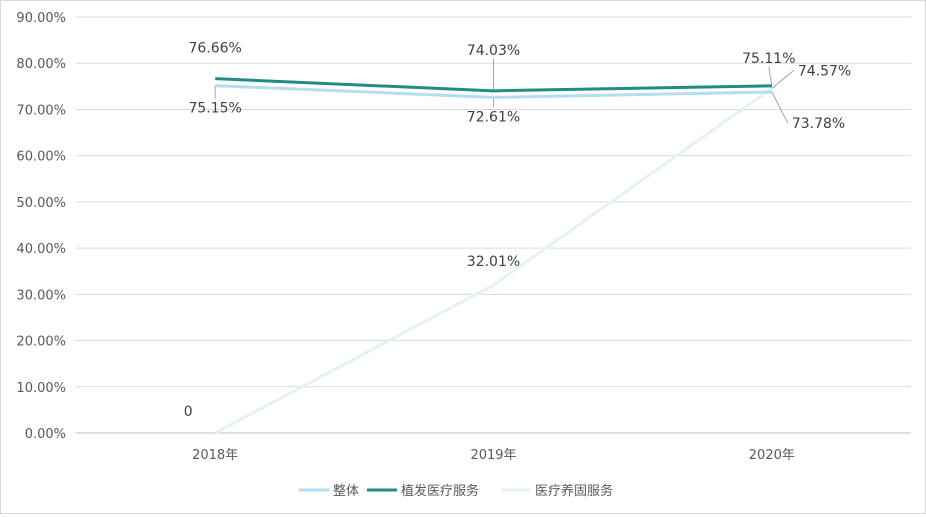 The height and width of the screenshot is (517, 926). I want to click on legend: 整体 植发医疗服务 医疗养固服务, so click(456, 491).